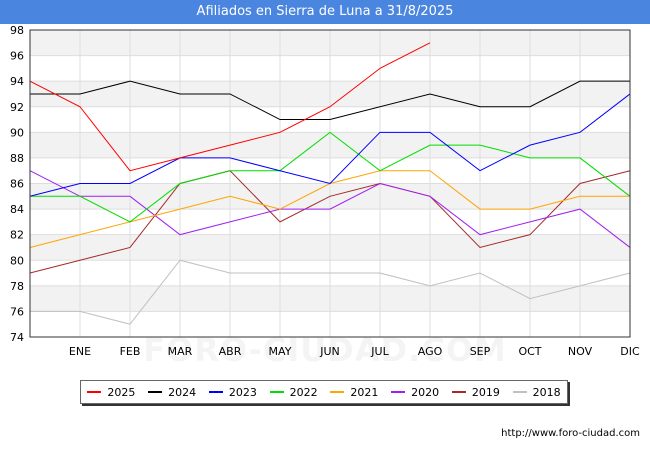  Describe the element at coordinates (280, 351) in the screenshot. I see `x-tick-label: MAY` at that location.